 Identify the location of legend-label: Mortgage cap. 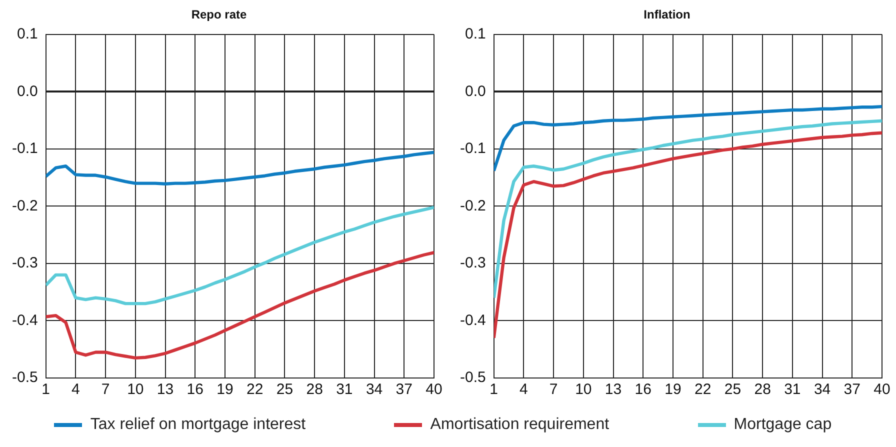
(783, 425).